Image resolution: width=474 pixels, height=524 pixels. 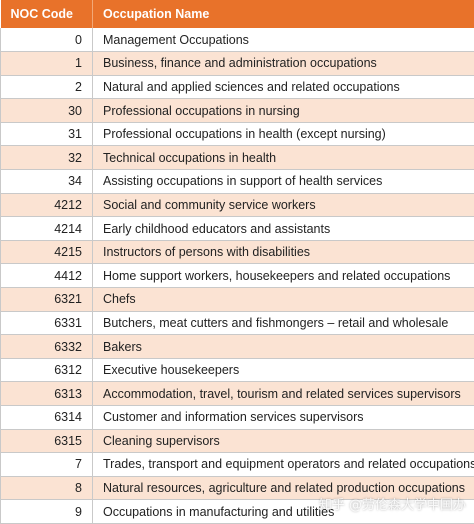 What do you see at coordinates (283, 441) in the screenshot?
I see `occupation-name-cell: Cleaning supervisors` at bounding box center [283, 441].